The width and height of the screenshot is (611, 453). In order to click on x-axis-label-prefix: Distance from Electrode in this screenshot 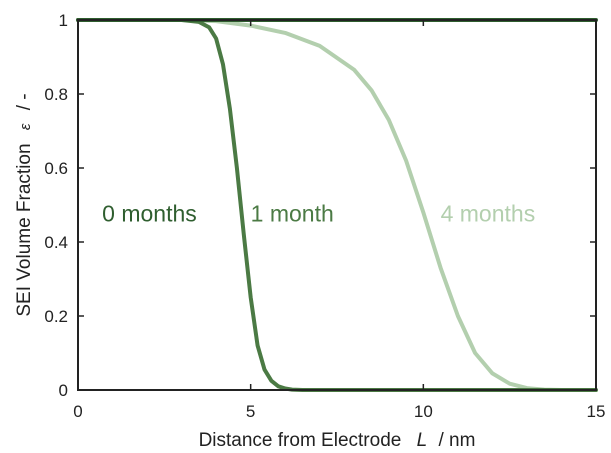, I will do `click(300, 440)`.